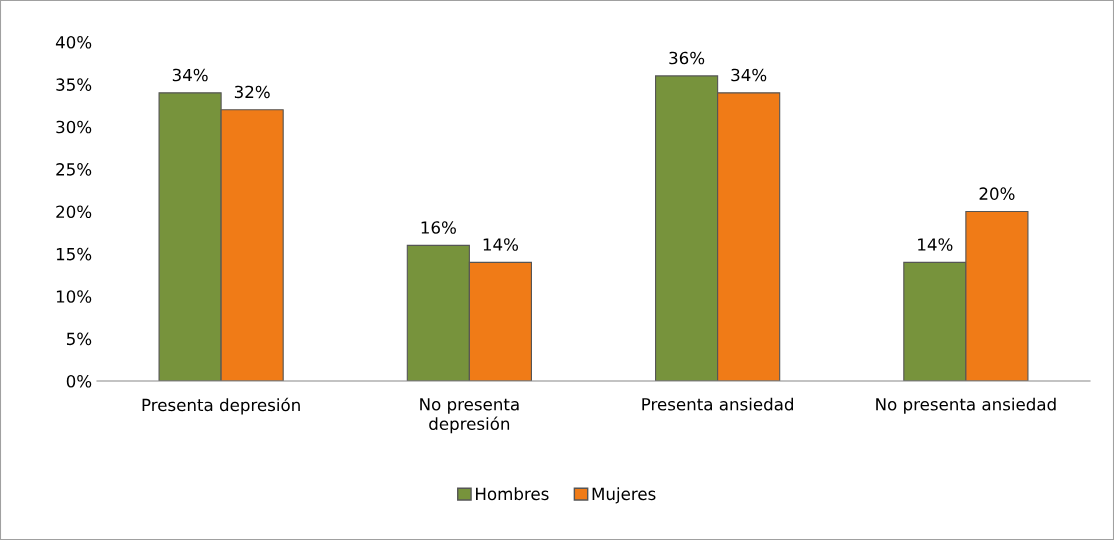  Describe the element at coordinates (469, 416) in the screenshot. I see `x-tick-label: No presenta depresión` at that location.